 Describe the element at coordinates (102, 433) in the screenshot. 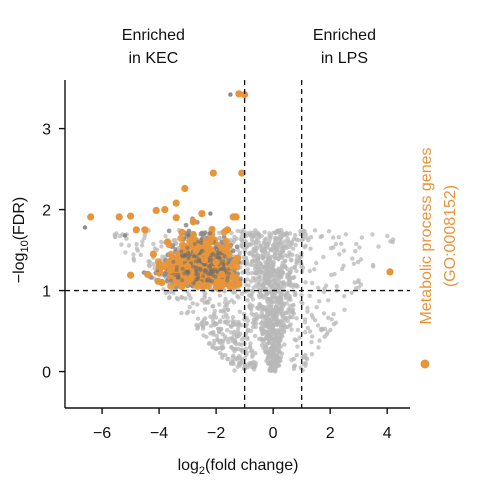

I see `x-tick-label: −6` at that location.